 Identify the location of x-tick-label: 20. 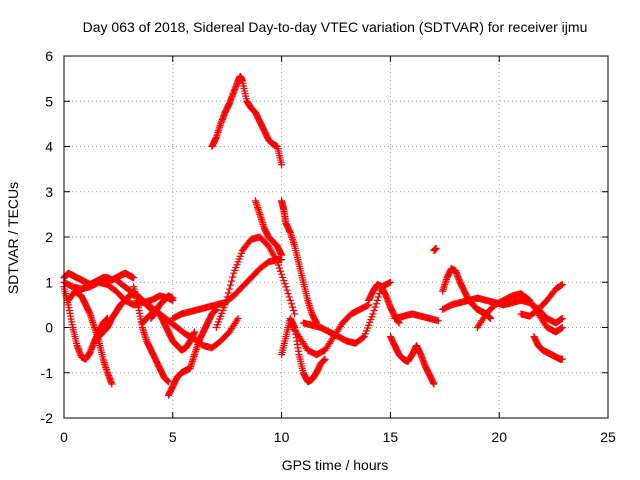
(499, 437).